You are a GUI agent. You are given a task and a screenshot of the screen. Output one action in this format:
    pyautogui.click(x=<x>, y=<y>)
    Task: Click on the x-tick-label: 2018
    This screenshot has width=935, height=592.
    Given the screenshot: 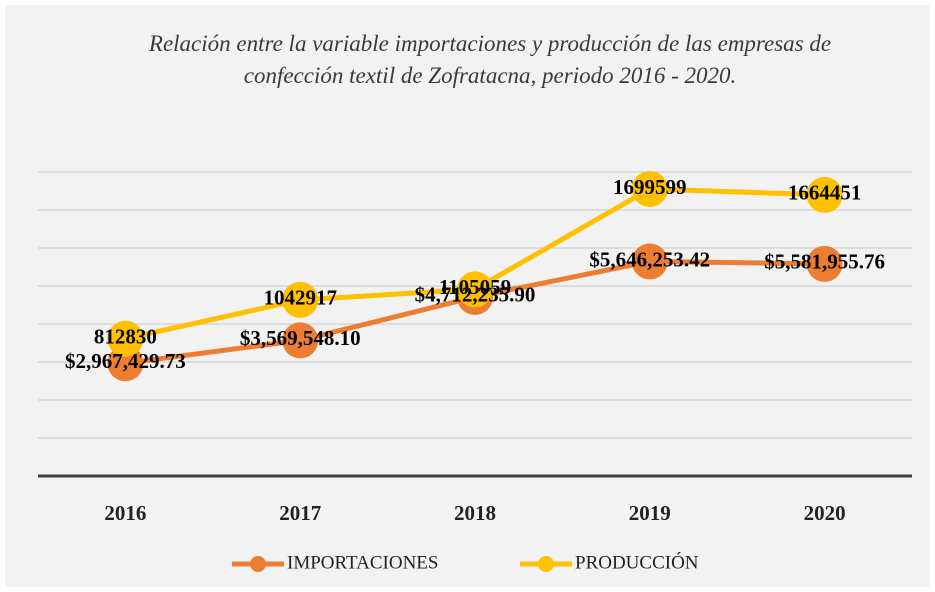 What is the action you would take?
    pyautogui.click(x=475, y=513)
    